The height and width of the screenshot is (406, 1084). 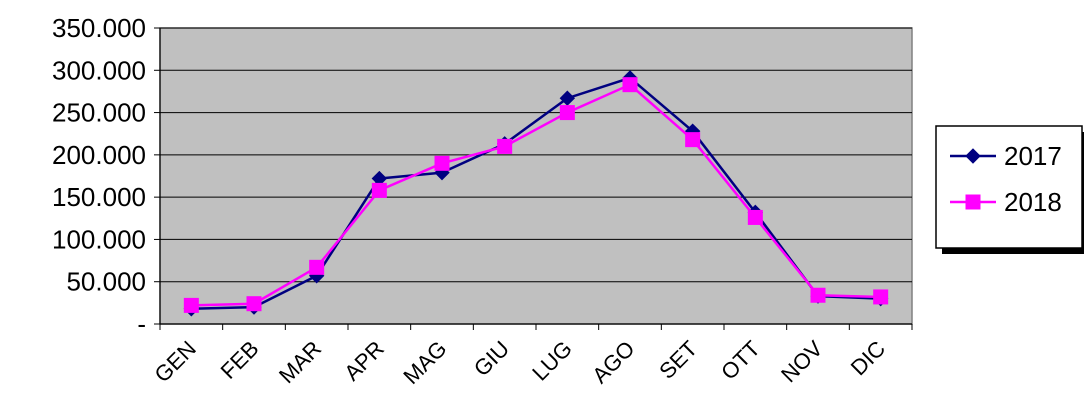 What do you see at coordinates (99, 28) in the screenshot?
I see `y-tick-label: 350.000` at bounding box center [99, 28].